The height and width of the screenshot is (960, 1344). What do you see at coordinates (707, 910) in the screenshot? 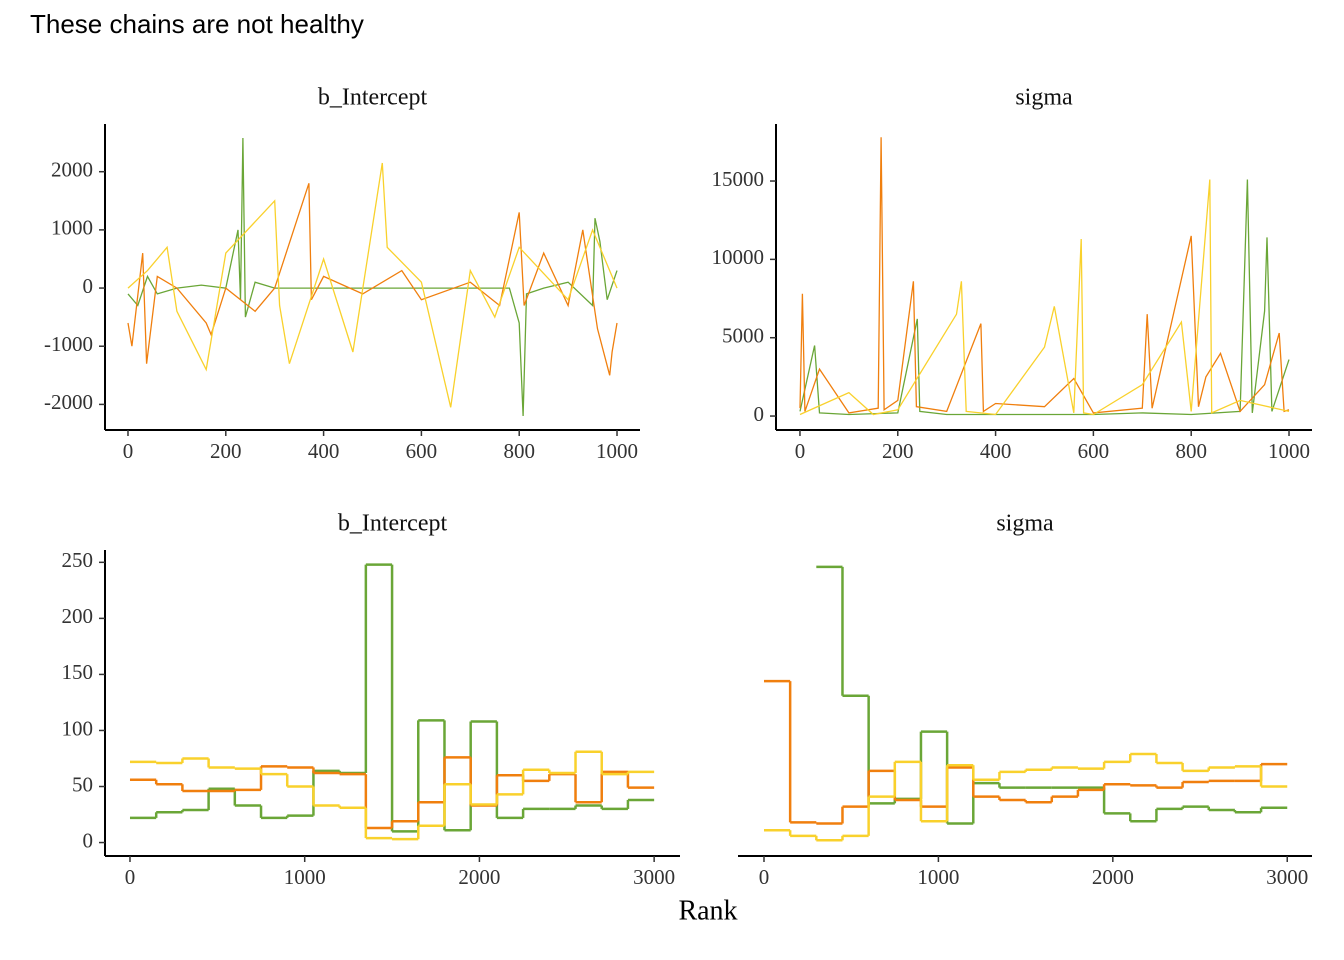
I see `x-axis-label: Rank` at bounding box center [707, 910].